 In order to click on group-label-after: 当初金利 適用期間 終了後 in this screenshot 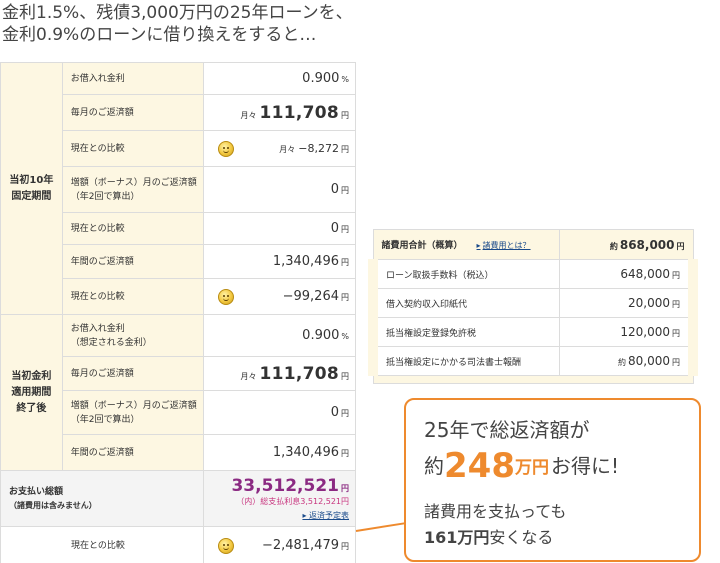, I will do `click(31, 392)`.